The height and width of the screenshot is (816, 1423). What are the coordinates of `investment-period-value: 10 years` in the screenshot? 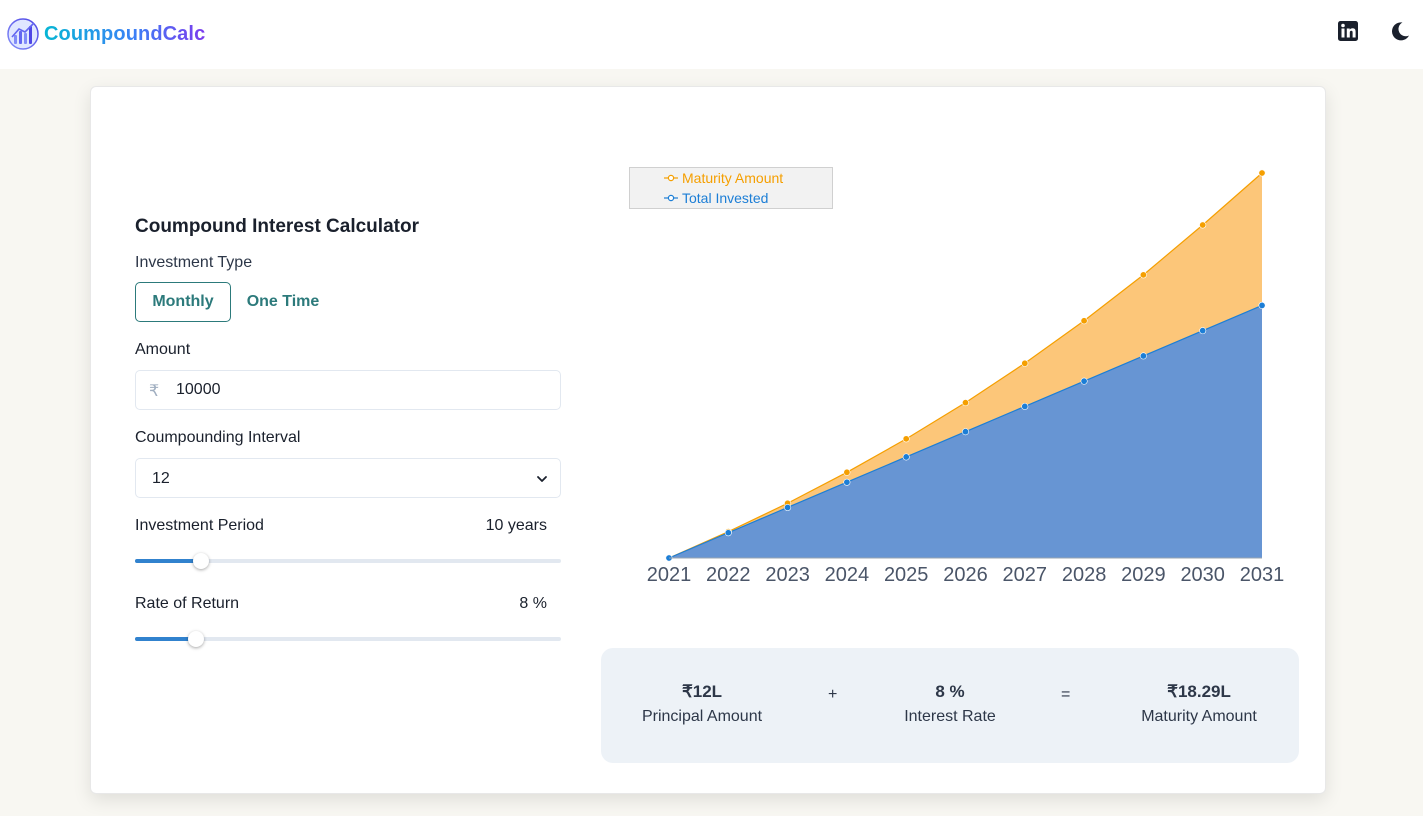 It's located at (516, 525).